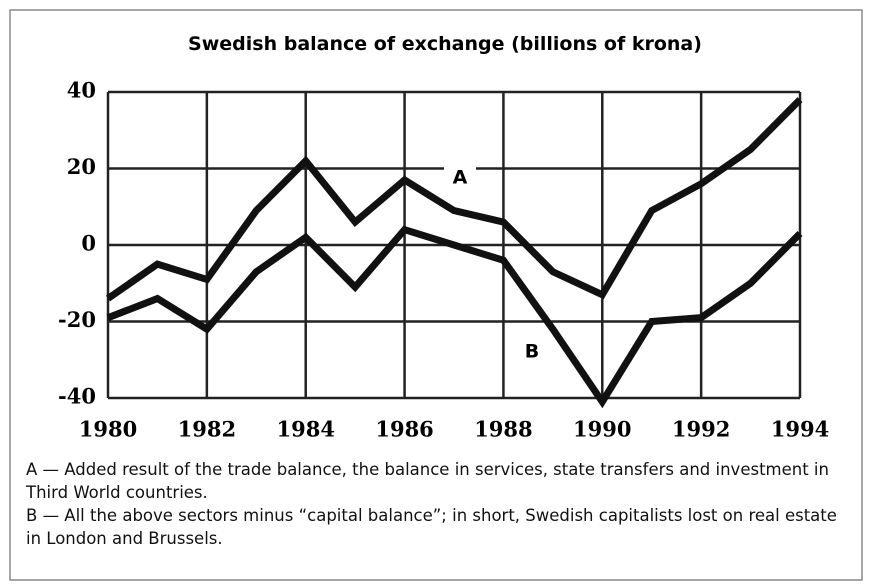  I want to click on x-tick-label: 1984, so click(305, 429).